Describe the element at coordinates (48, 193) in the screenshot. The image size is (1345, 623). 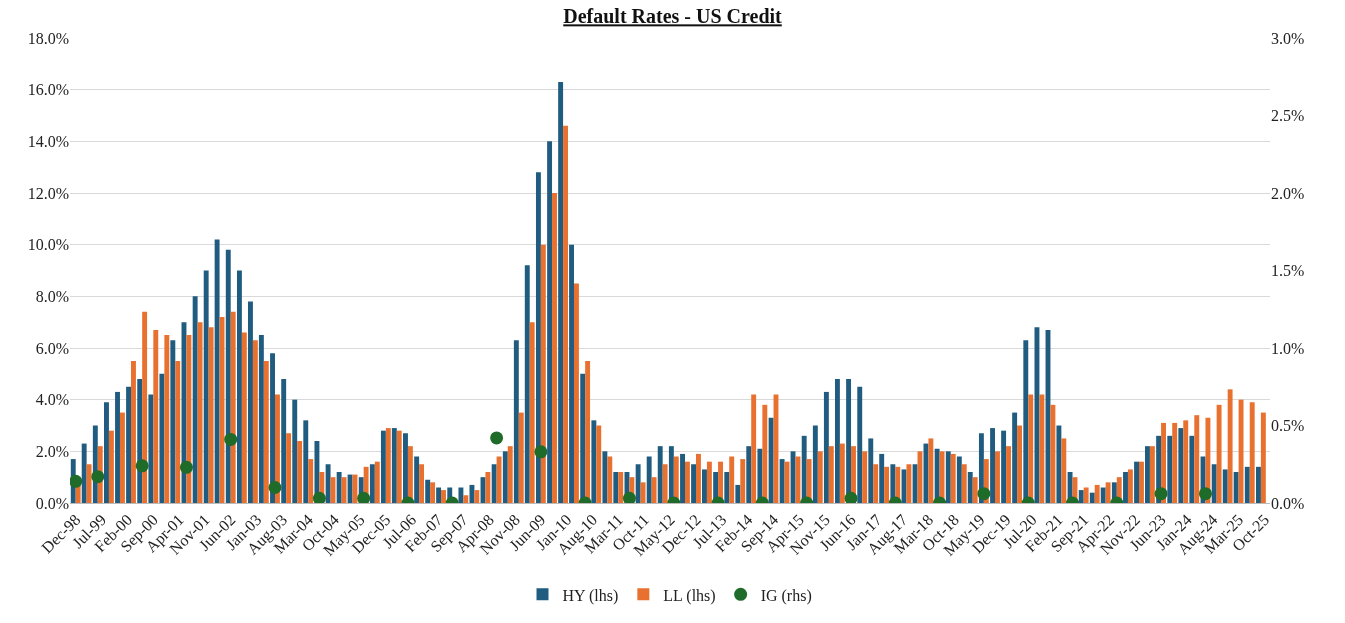
I see `y-tick-label: 12.0%` at that location.